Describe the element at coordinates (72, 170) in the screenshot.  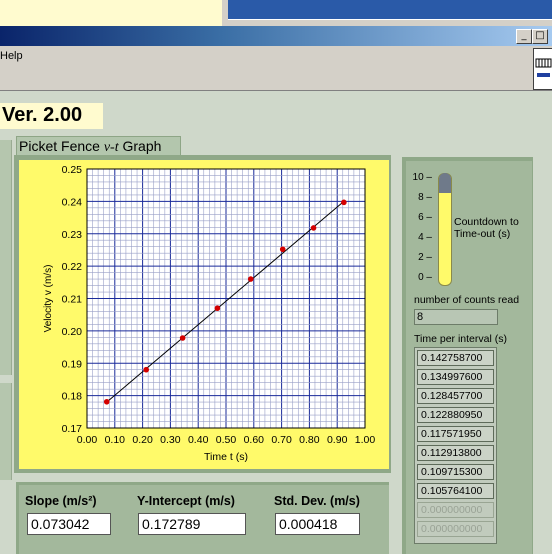
I see `y-tick-label: 0.25` at that location.